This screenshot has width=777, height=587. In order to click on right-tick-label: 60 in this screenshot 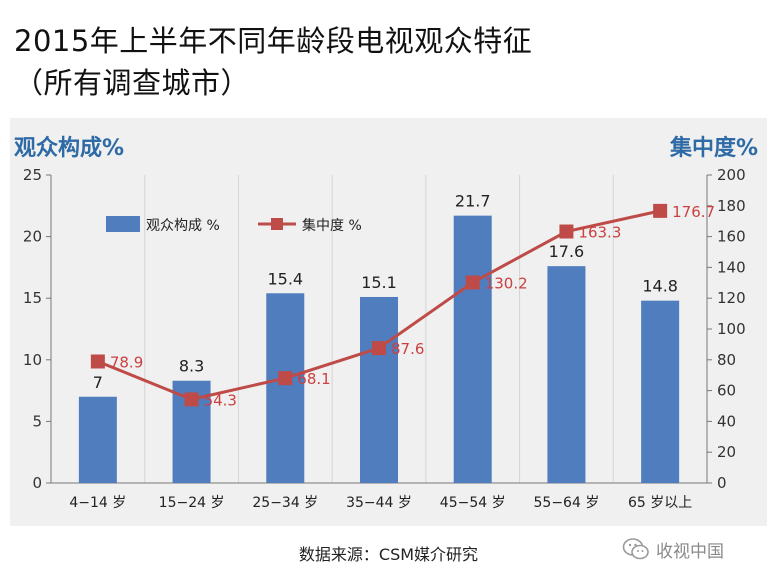, I will do `click(726, 391)`.